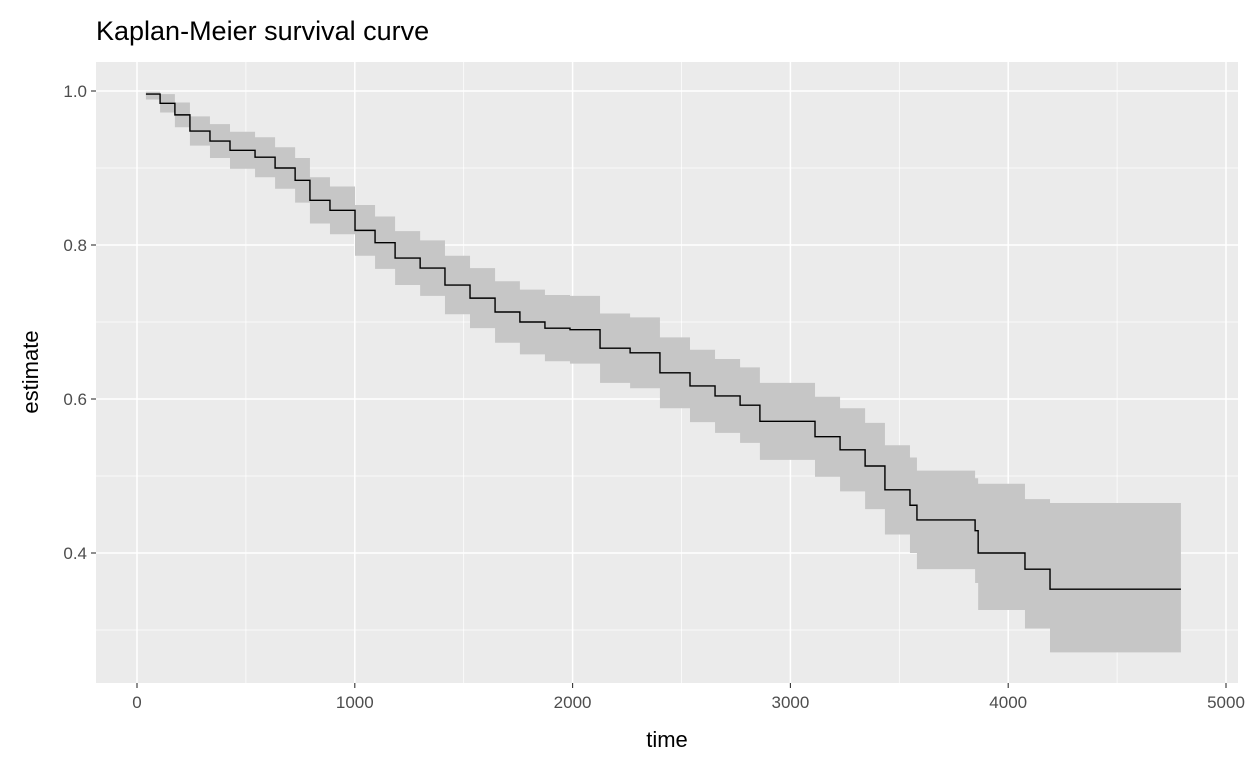 Image resolution: width=1248 pixels, height=768 pixels. Describe the element at coordinates (75, 553) in the screenshot. I see `y-tick-label: 0.4` at that location.